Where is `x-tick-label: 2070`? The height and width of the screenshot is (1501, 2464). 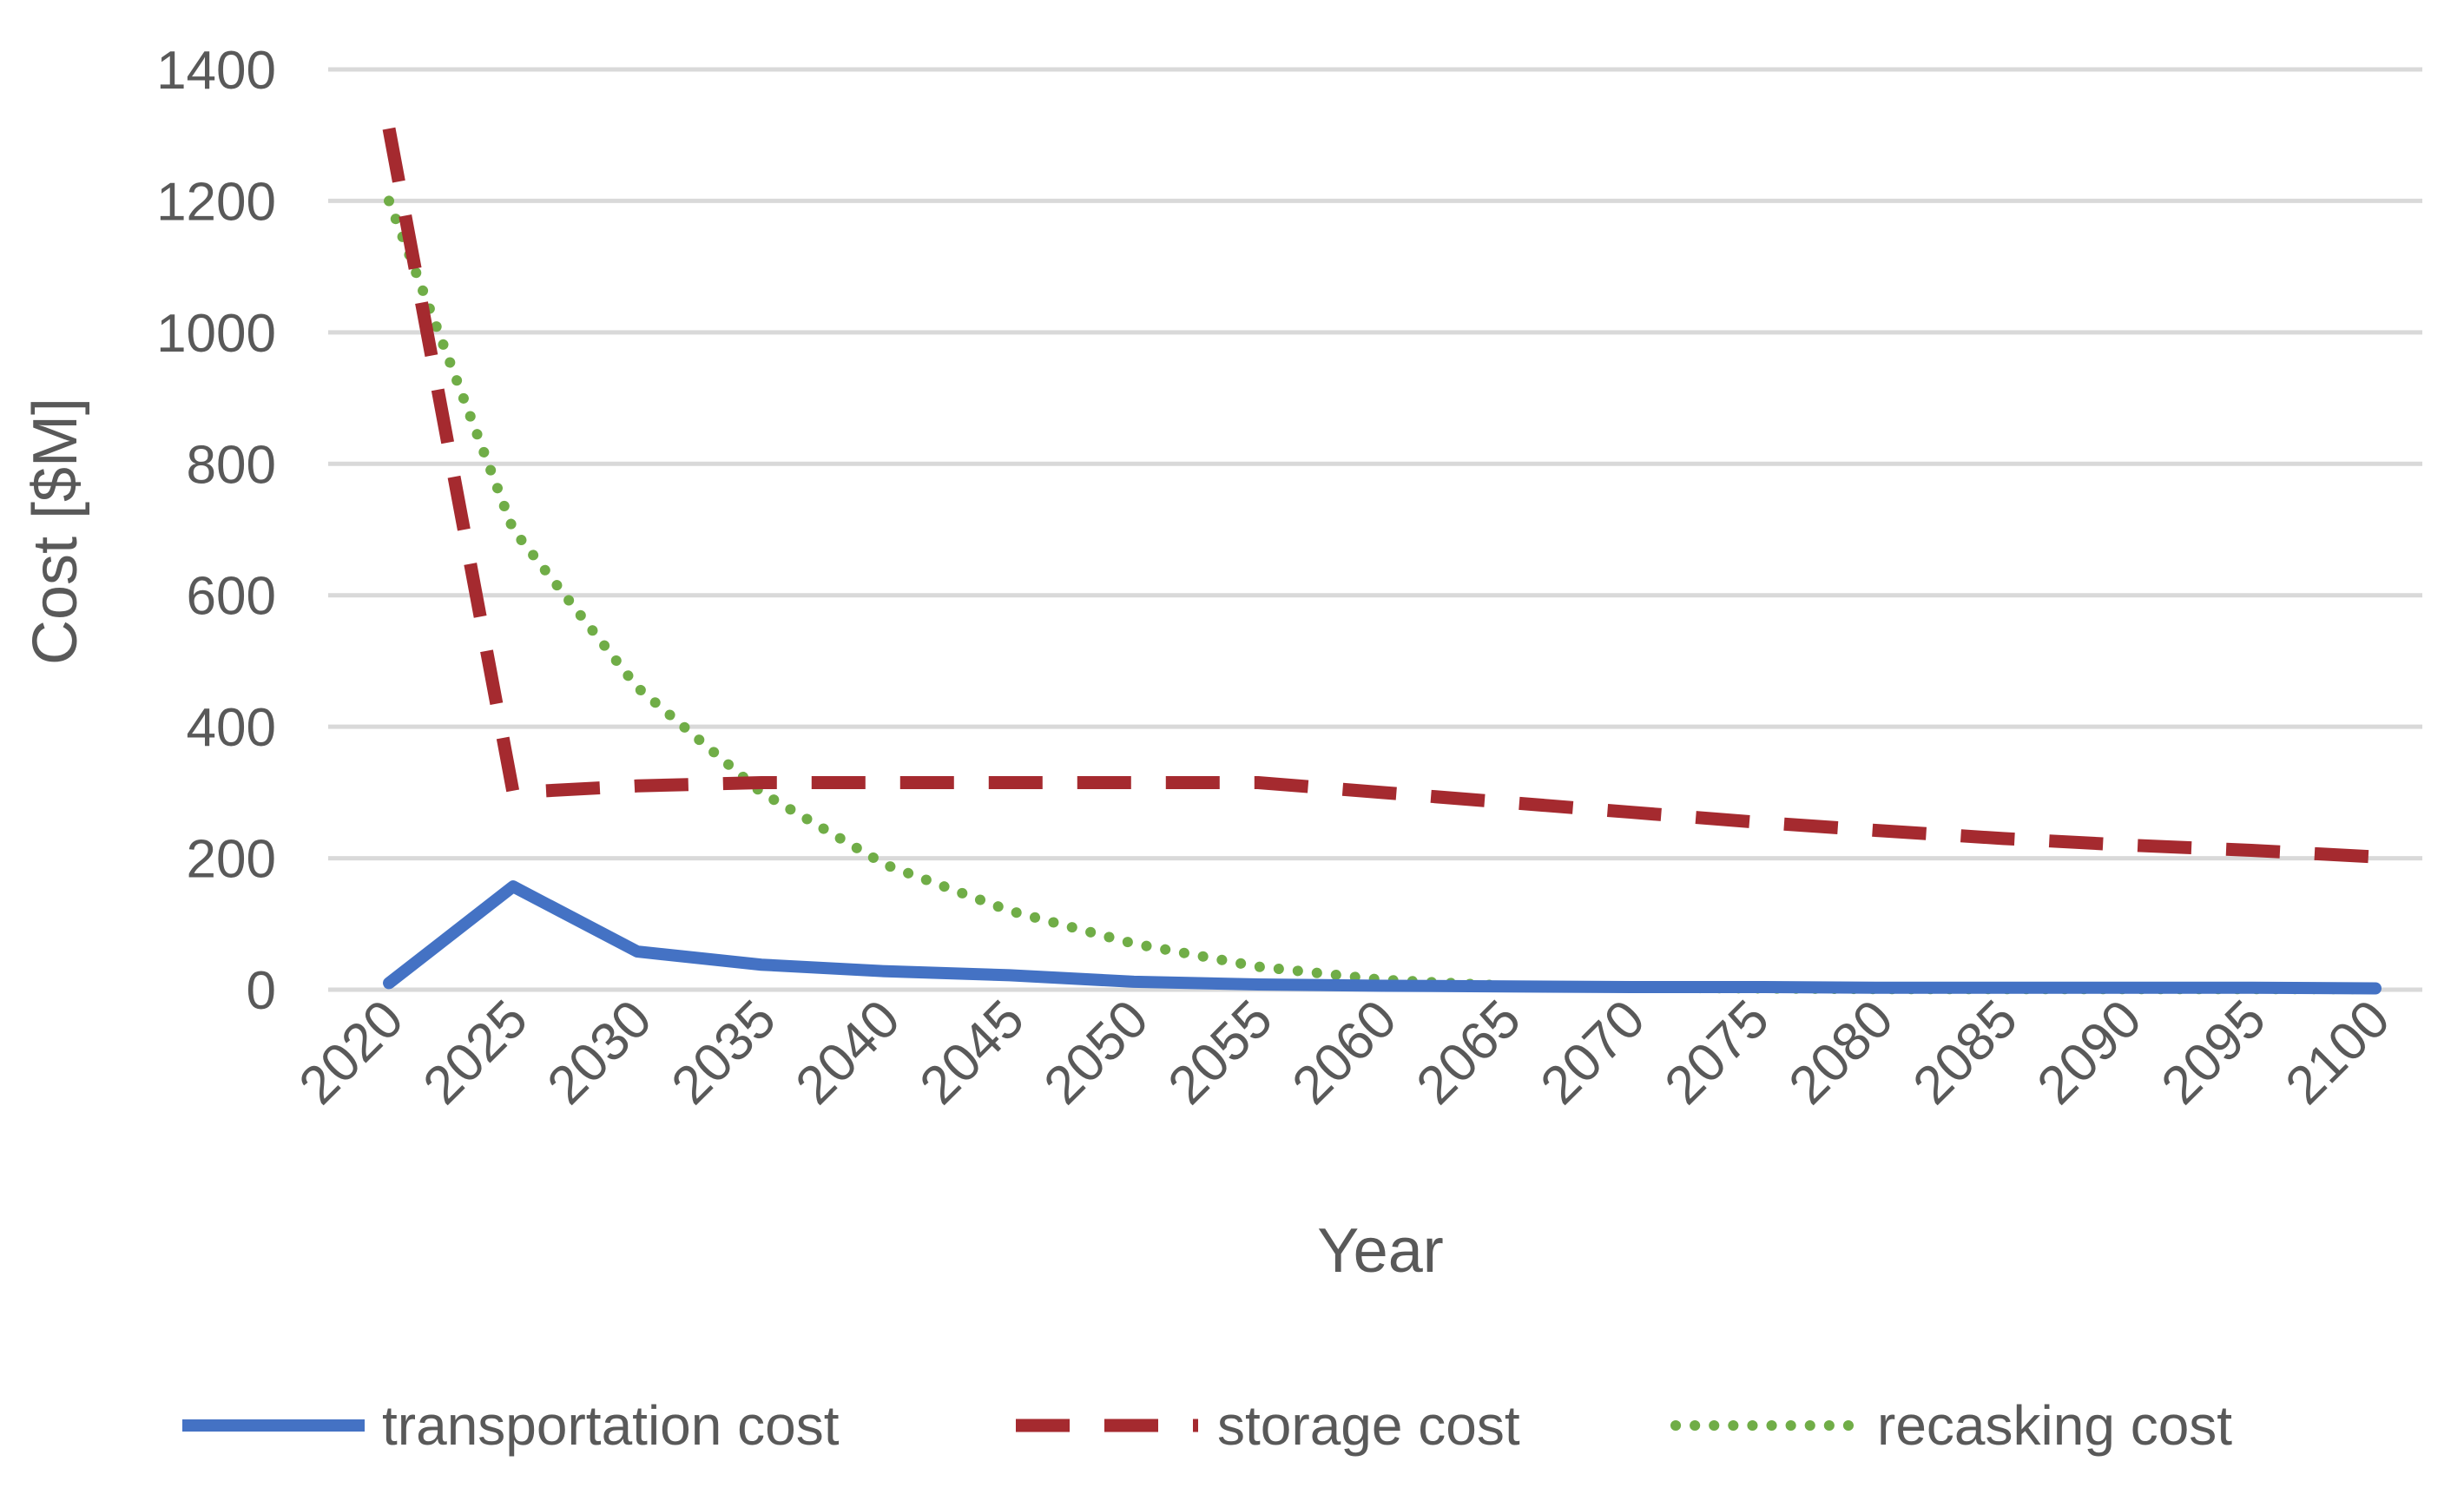
x-tick-label: 2070 is located at coordinates (1593, 1052).